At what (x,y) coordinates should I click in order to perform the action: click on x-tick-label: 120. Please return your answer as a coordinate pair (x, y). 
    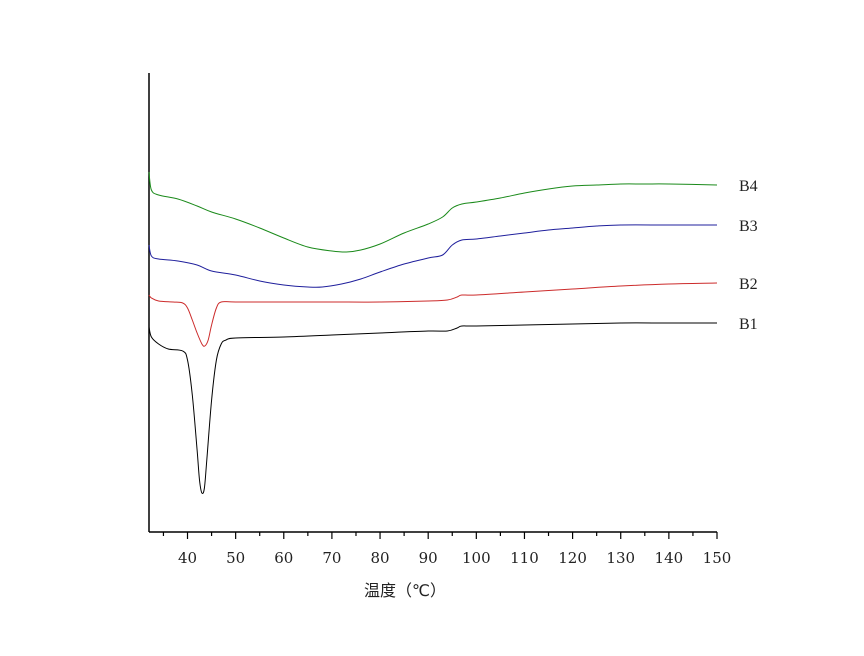
    Looking at the image, I should click on (572, 558).